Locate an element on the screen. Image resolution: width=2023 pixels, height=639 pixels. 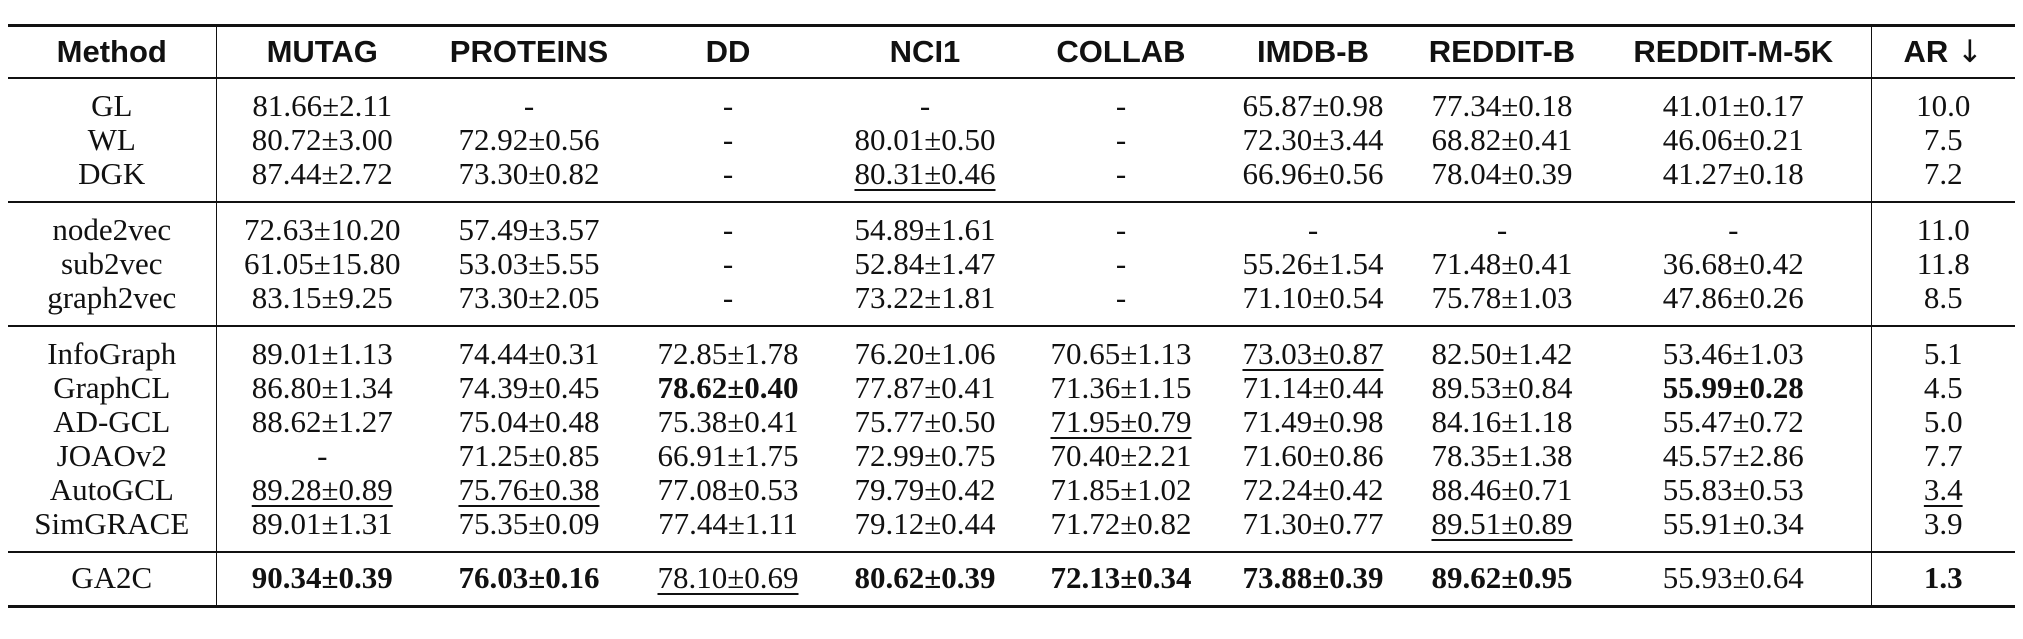
score-cell: 77.34±0.18 is located at coordinates (1502, 100).